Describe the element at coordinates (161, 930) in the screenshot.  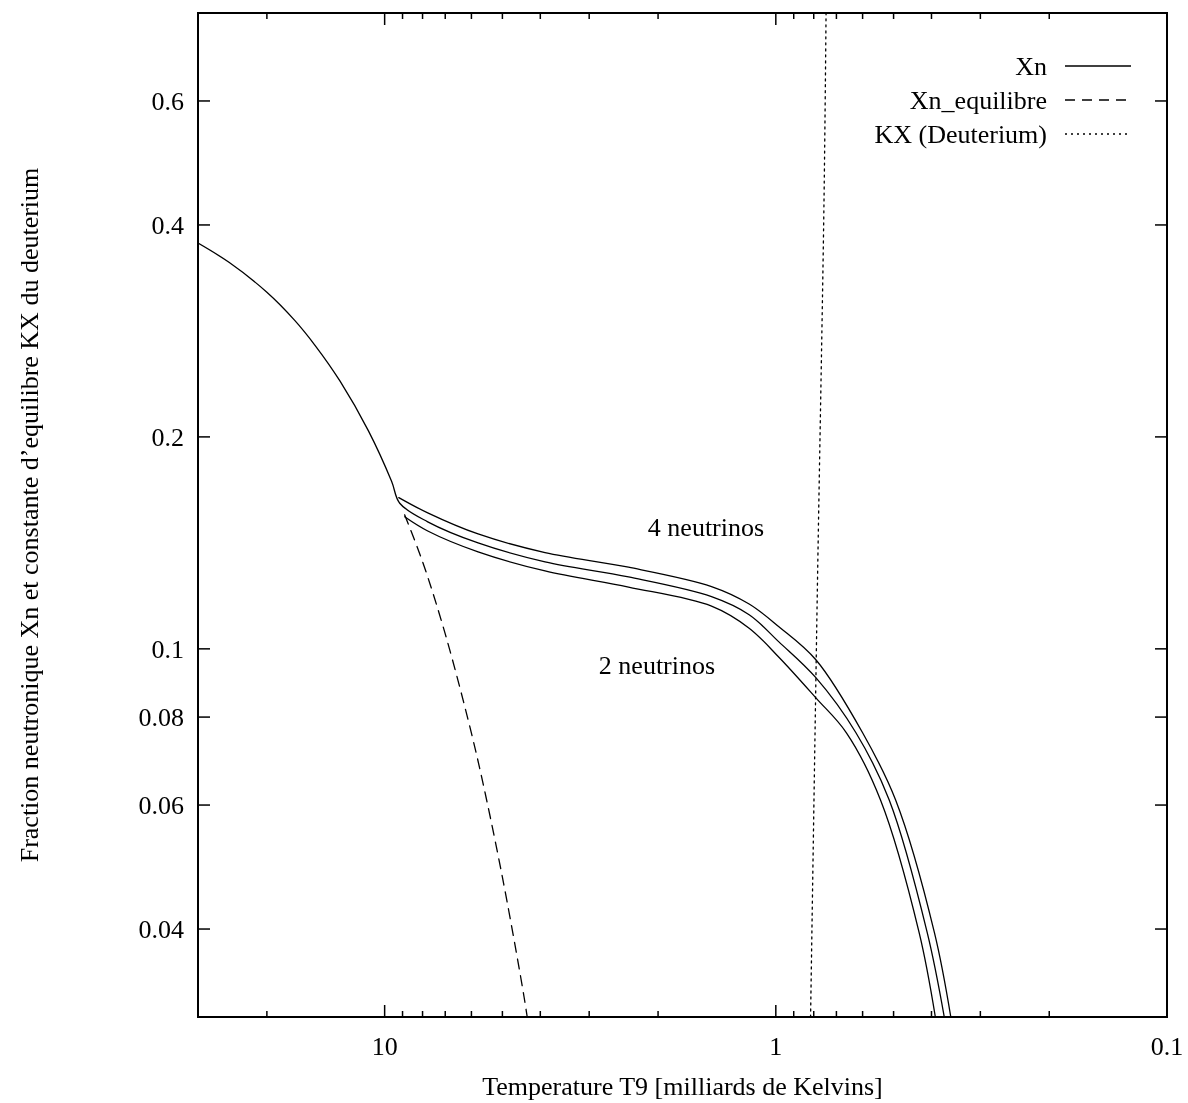
I see `y-tick-label: 0.04` at that location.